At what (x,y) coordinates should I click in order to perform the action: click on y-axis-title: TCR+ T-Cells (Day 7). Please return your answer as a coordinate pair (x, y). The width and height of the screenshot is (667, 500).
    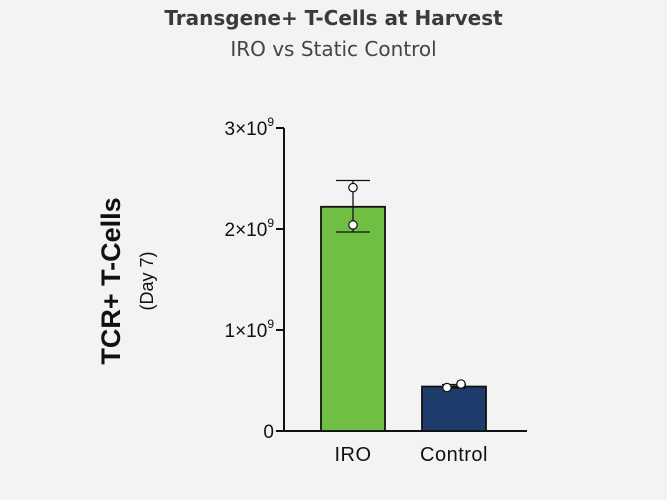
    Looking at the image, I should click on (126, 280).